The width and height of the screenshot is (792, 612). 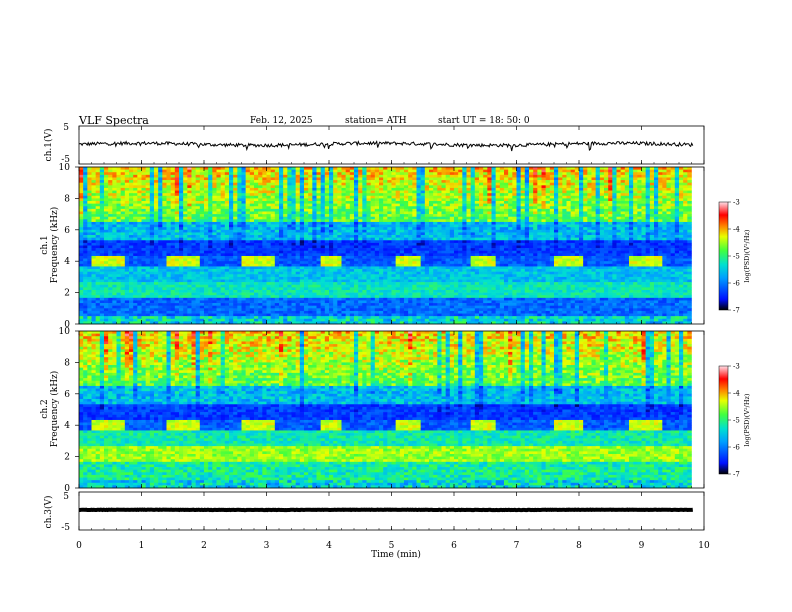 What do you see at coordinates (329, 546) in the screenshot?
I see `time-axis-tick: 4` at bounding box center [329, 546].